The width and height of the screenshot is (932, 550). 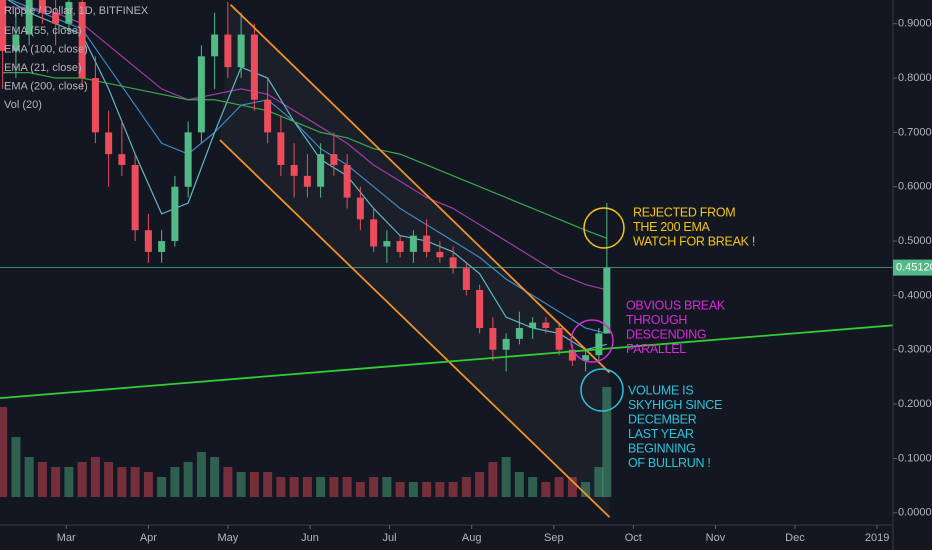 What do you see at coordinates (684, 212) in the screenshot?
I see `annotation-text: REJECTED FROM` at bounding box center [684, 212].